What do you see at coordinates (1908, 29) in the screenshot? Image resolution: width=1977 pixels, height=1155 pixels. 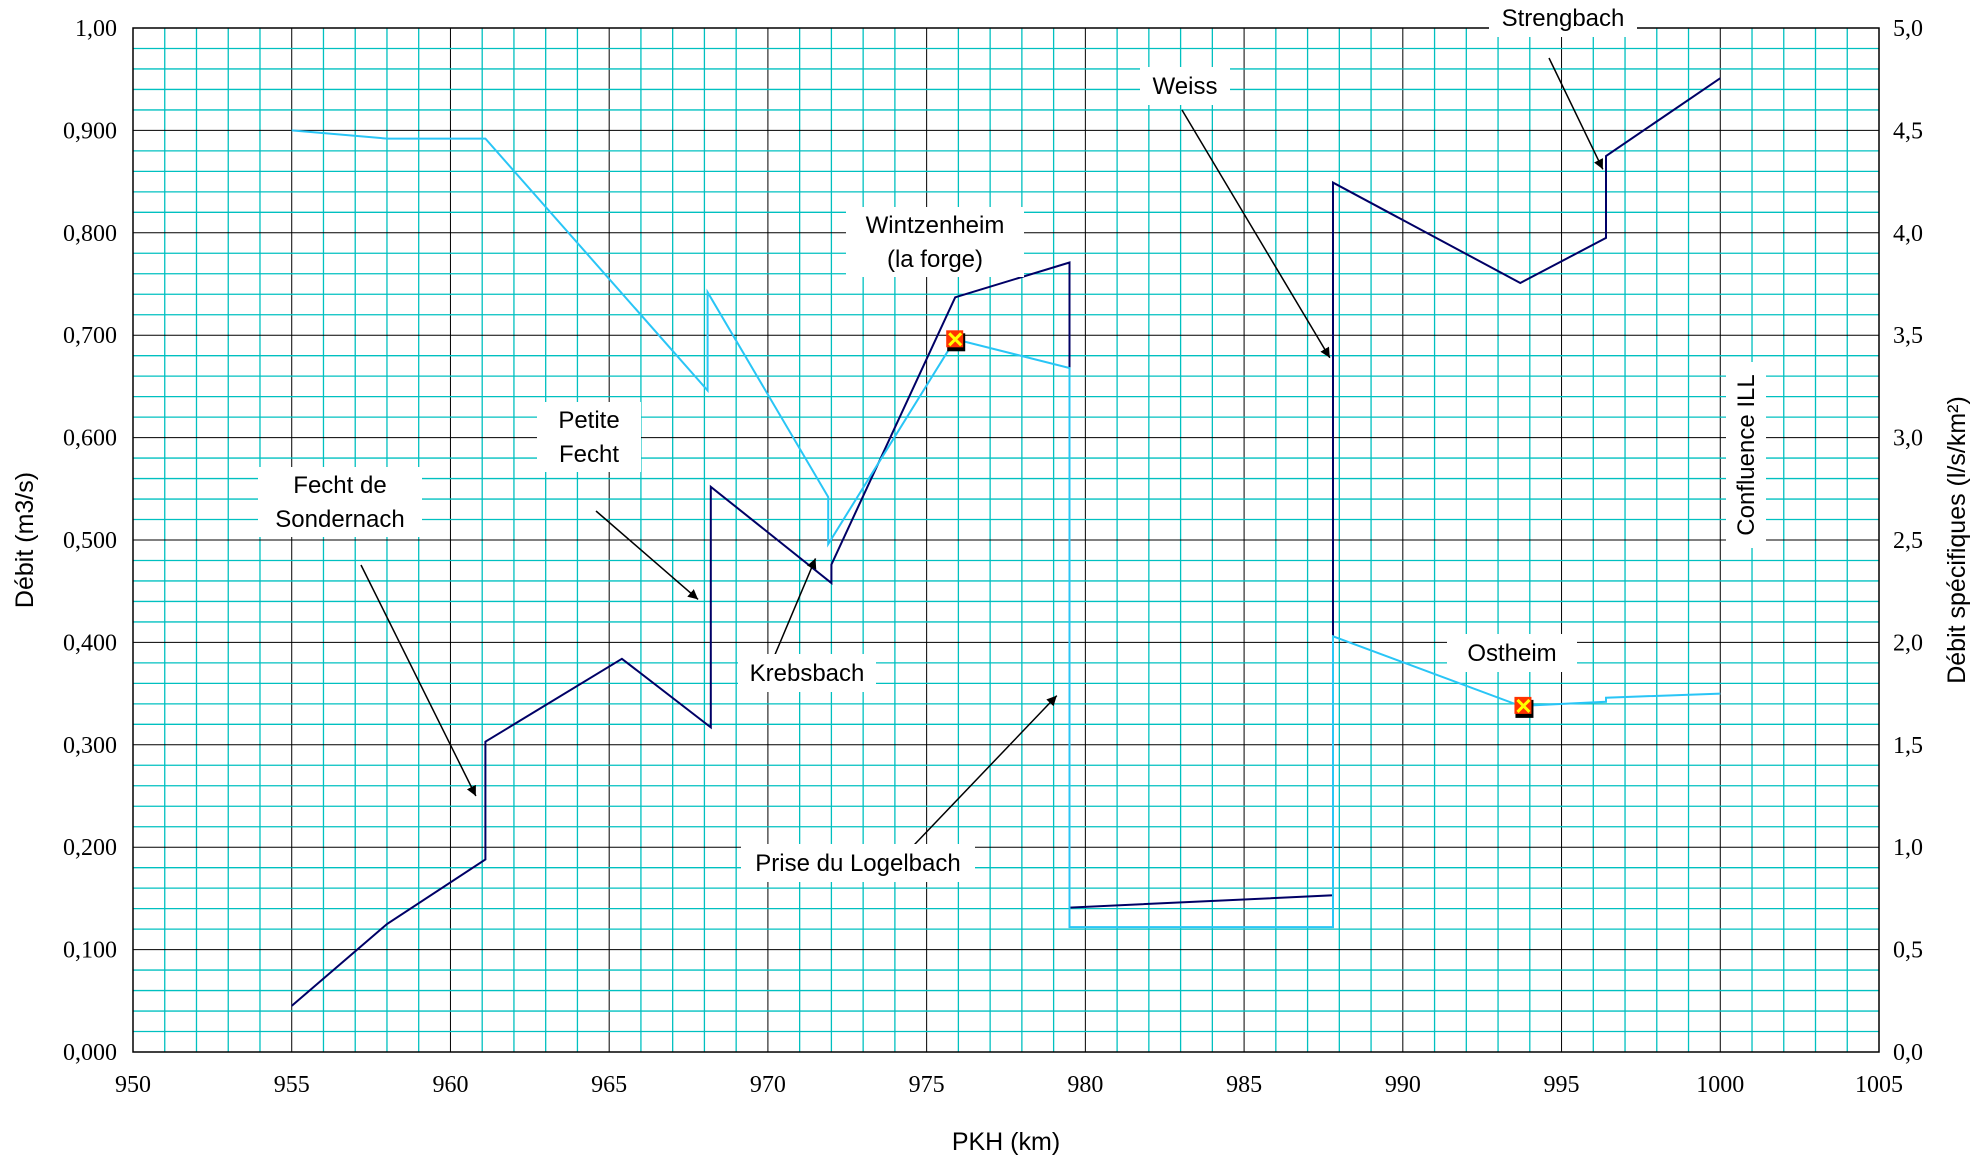 I see `y2-tick-label: 5,0` at bounding box center [1908, 29].